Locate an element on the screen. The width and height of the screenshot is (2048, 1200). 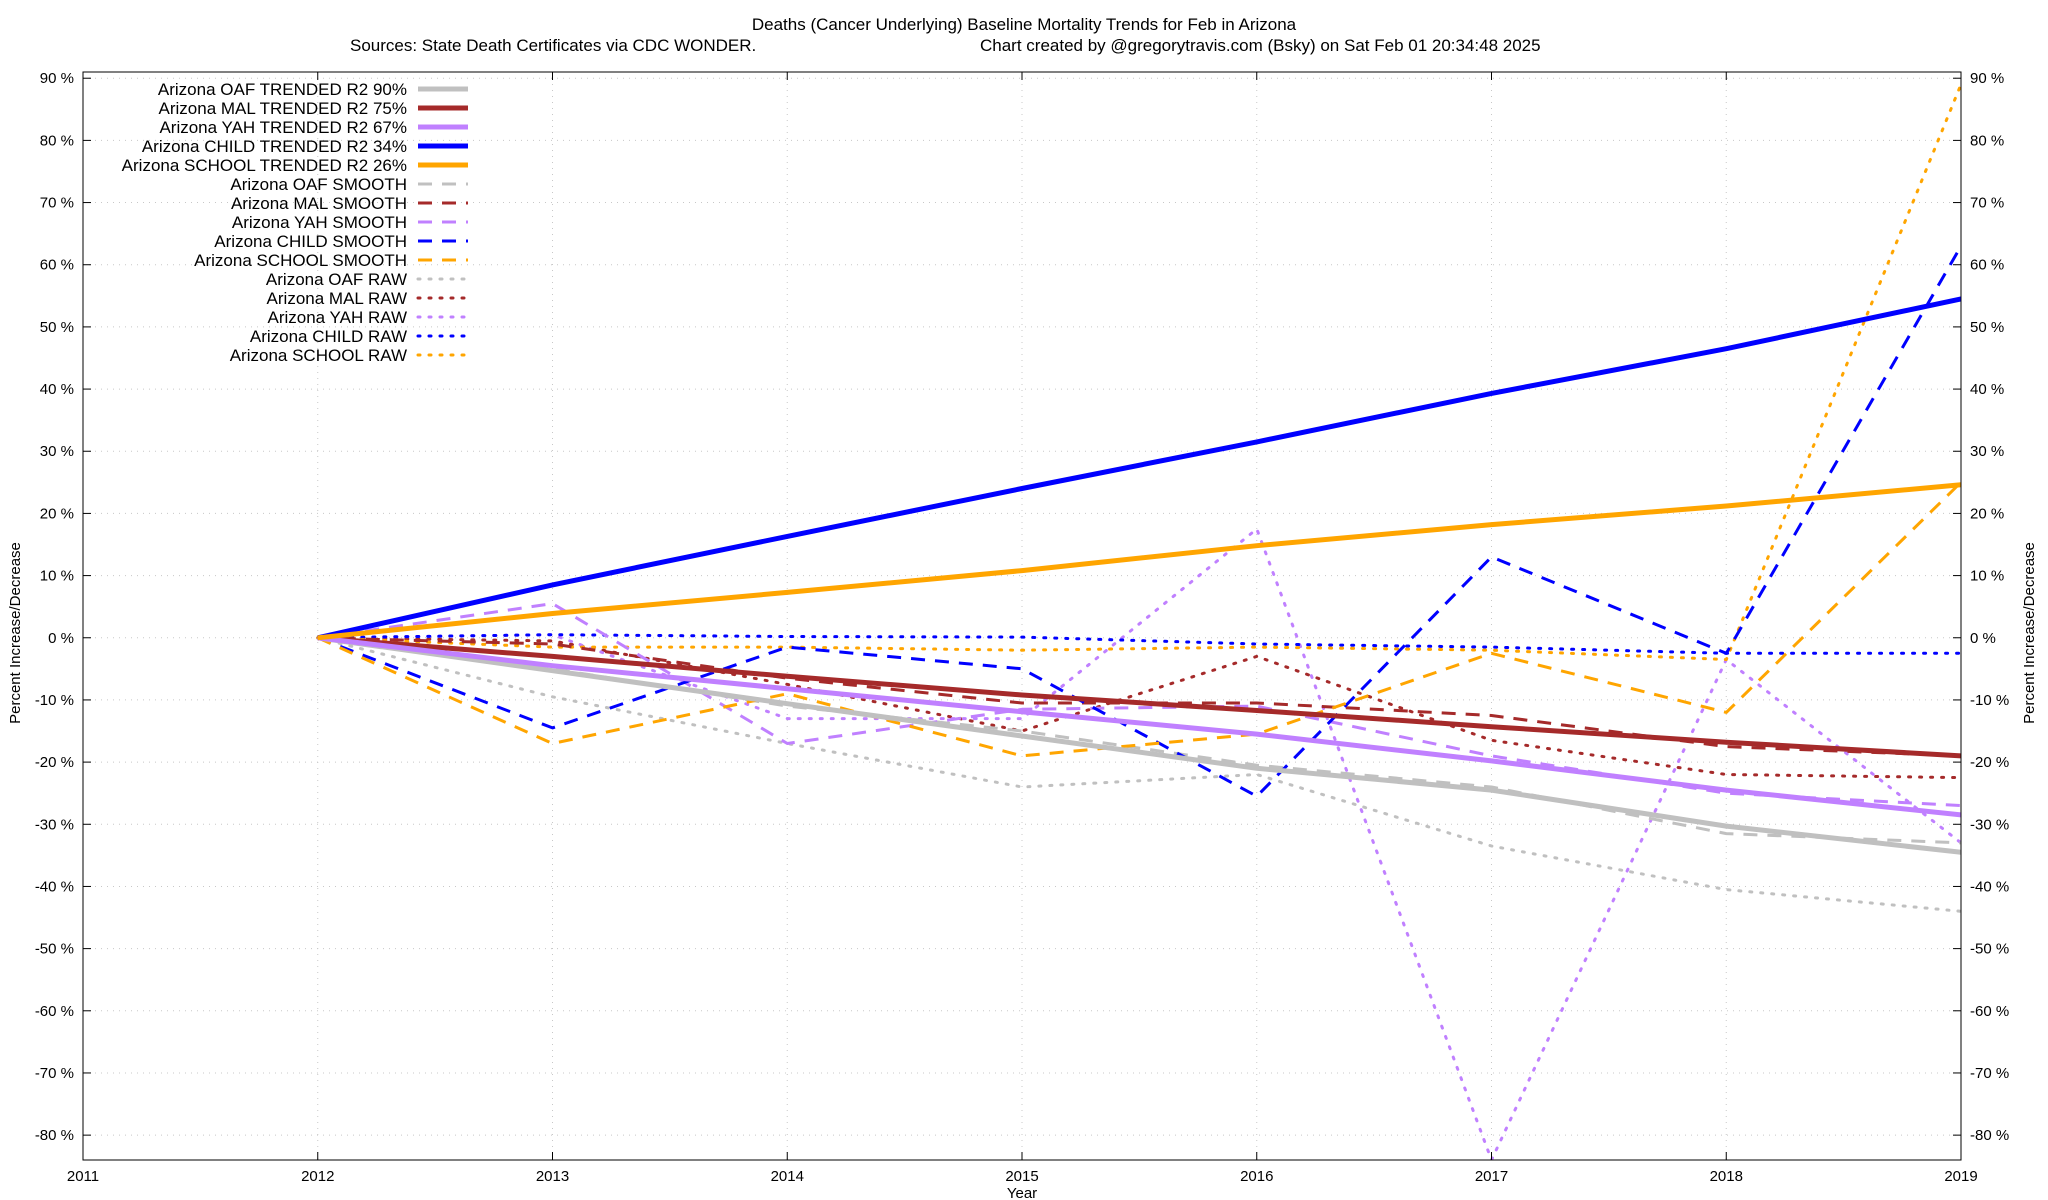
legend-label: Arizona YAH RAW is located at coordinates (337, 317).